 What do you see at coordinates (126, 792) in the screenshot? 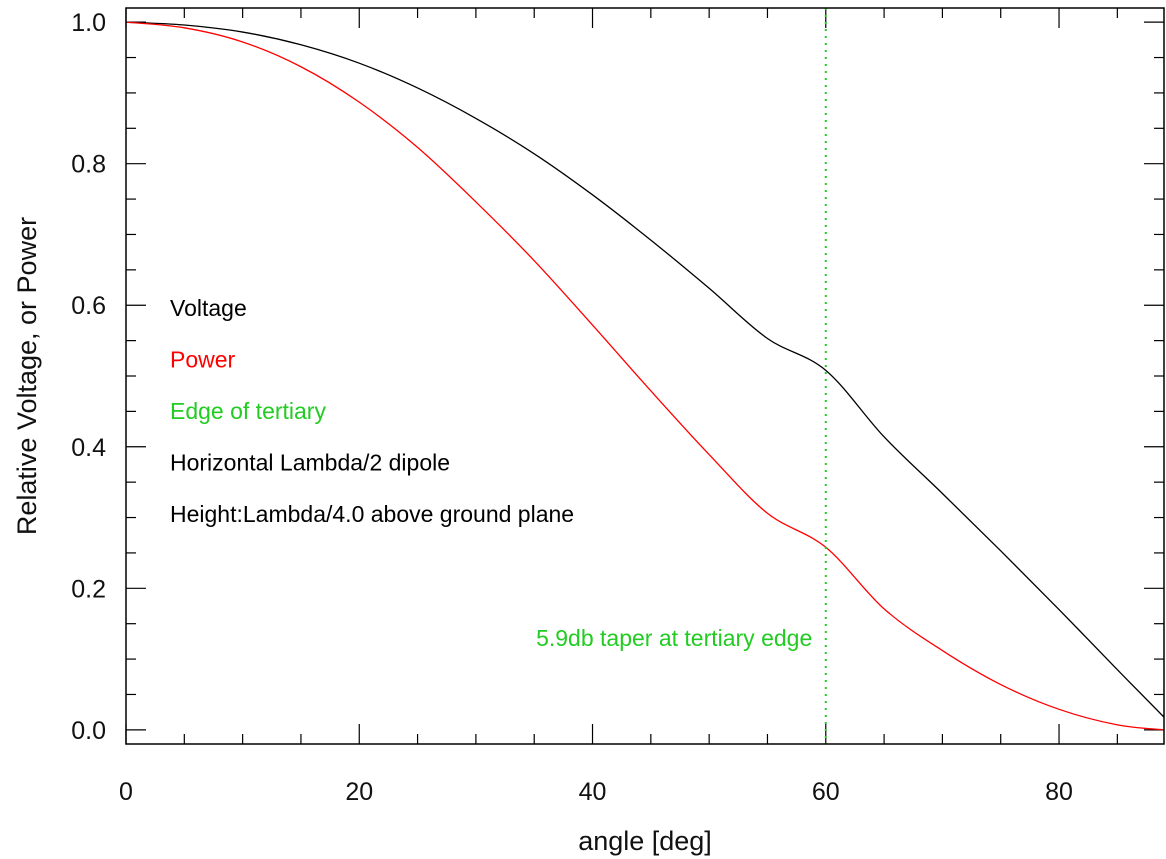
I see `x-tick-label: 0` at bounding box center [126, 792].